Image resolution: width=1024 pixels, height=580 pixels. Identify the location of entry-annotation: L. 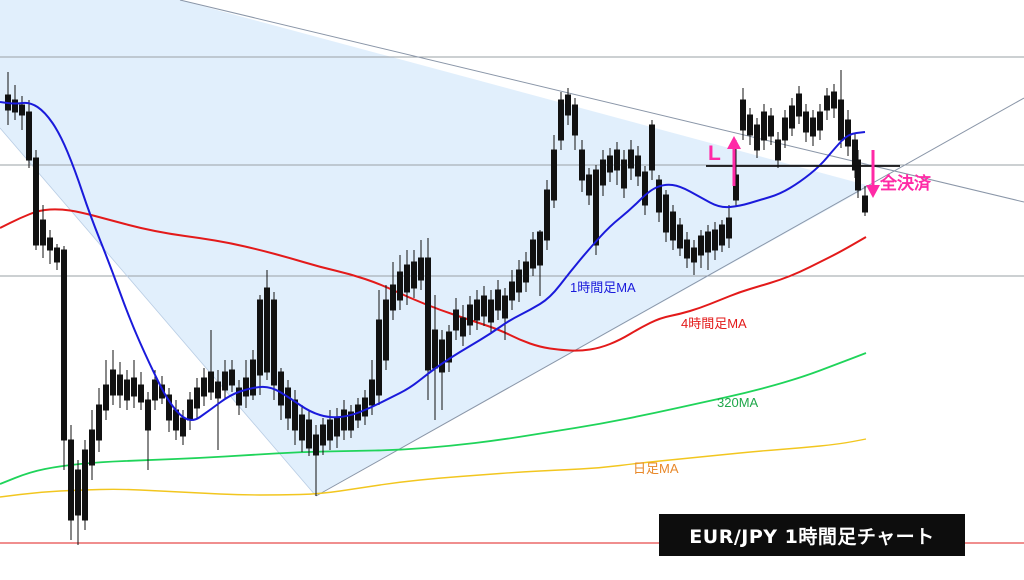
(738, 161).